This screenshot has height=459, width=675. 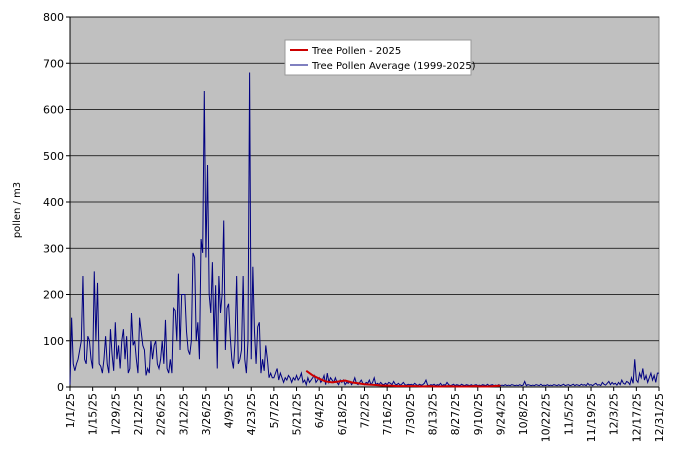 What do you see at coordinates (93, 414) in the screenshot?
I see `x-tick-label: 1/15/25` at bounding box center [93, 414].